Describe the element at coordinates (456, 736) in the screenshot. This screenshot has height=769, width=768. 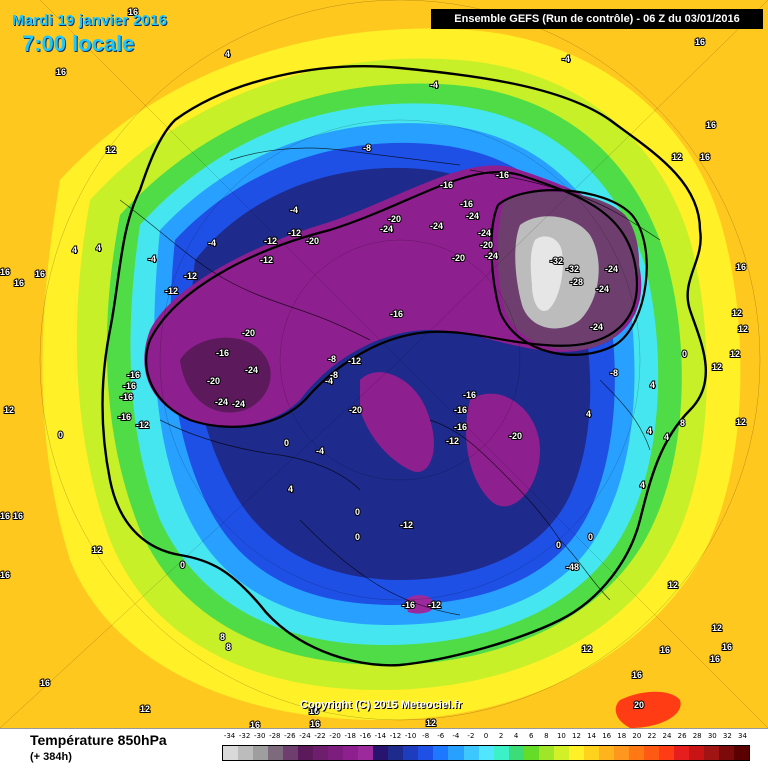
I see `legend-tick-label: -4` at that location.